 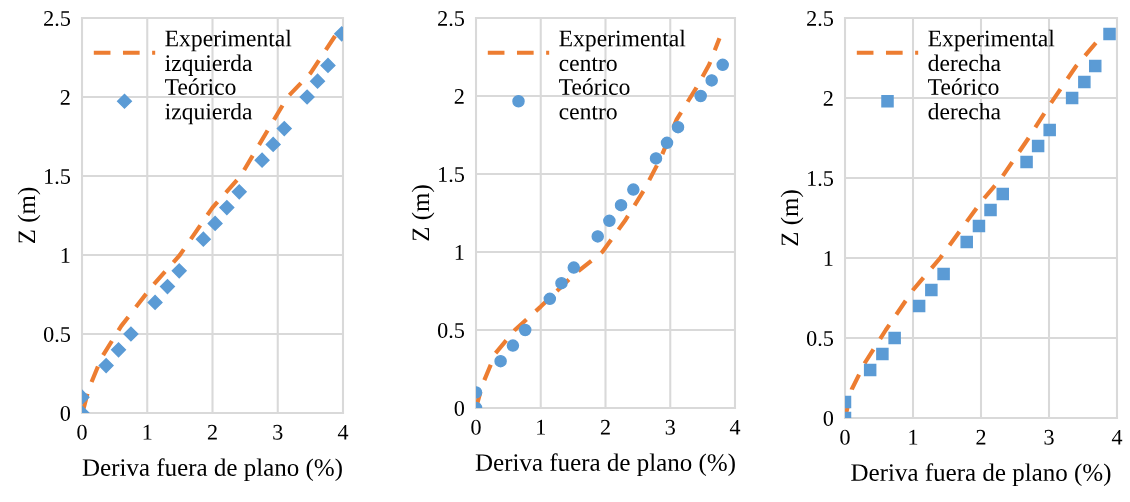 I want to click on legend-label: Experimental derecha, so click(x=991, y=50).